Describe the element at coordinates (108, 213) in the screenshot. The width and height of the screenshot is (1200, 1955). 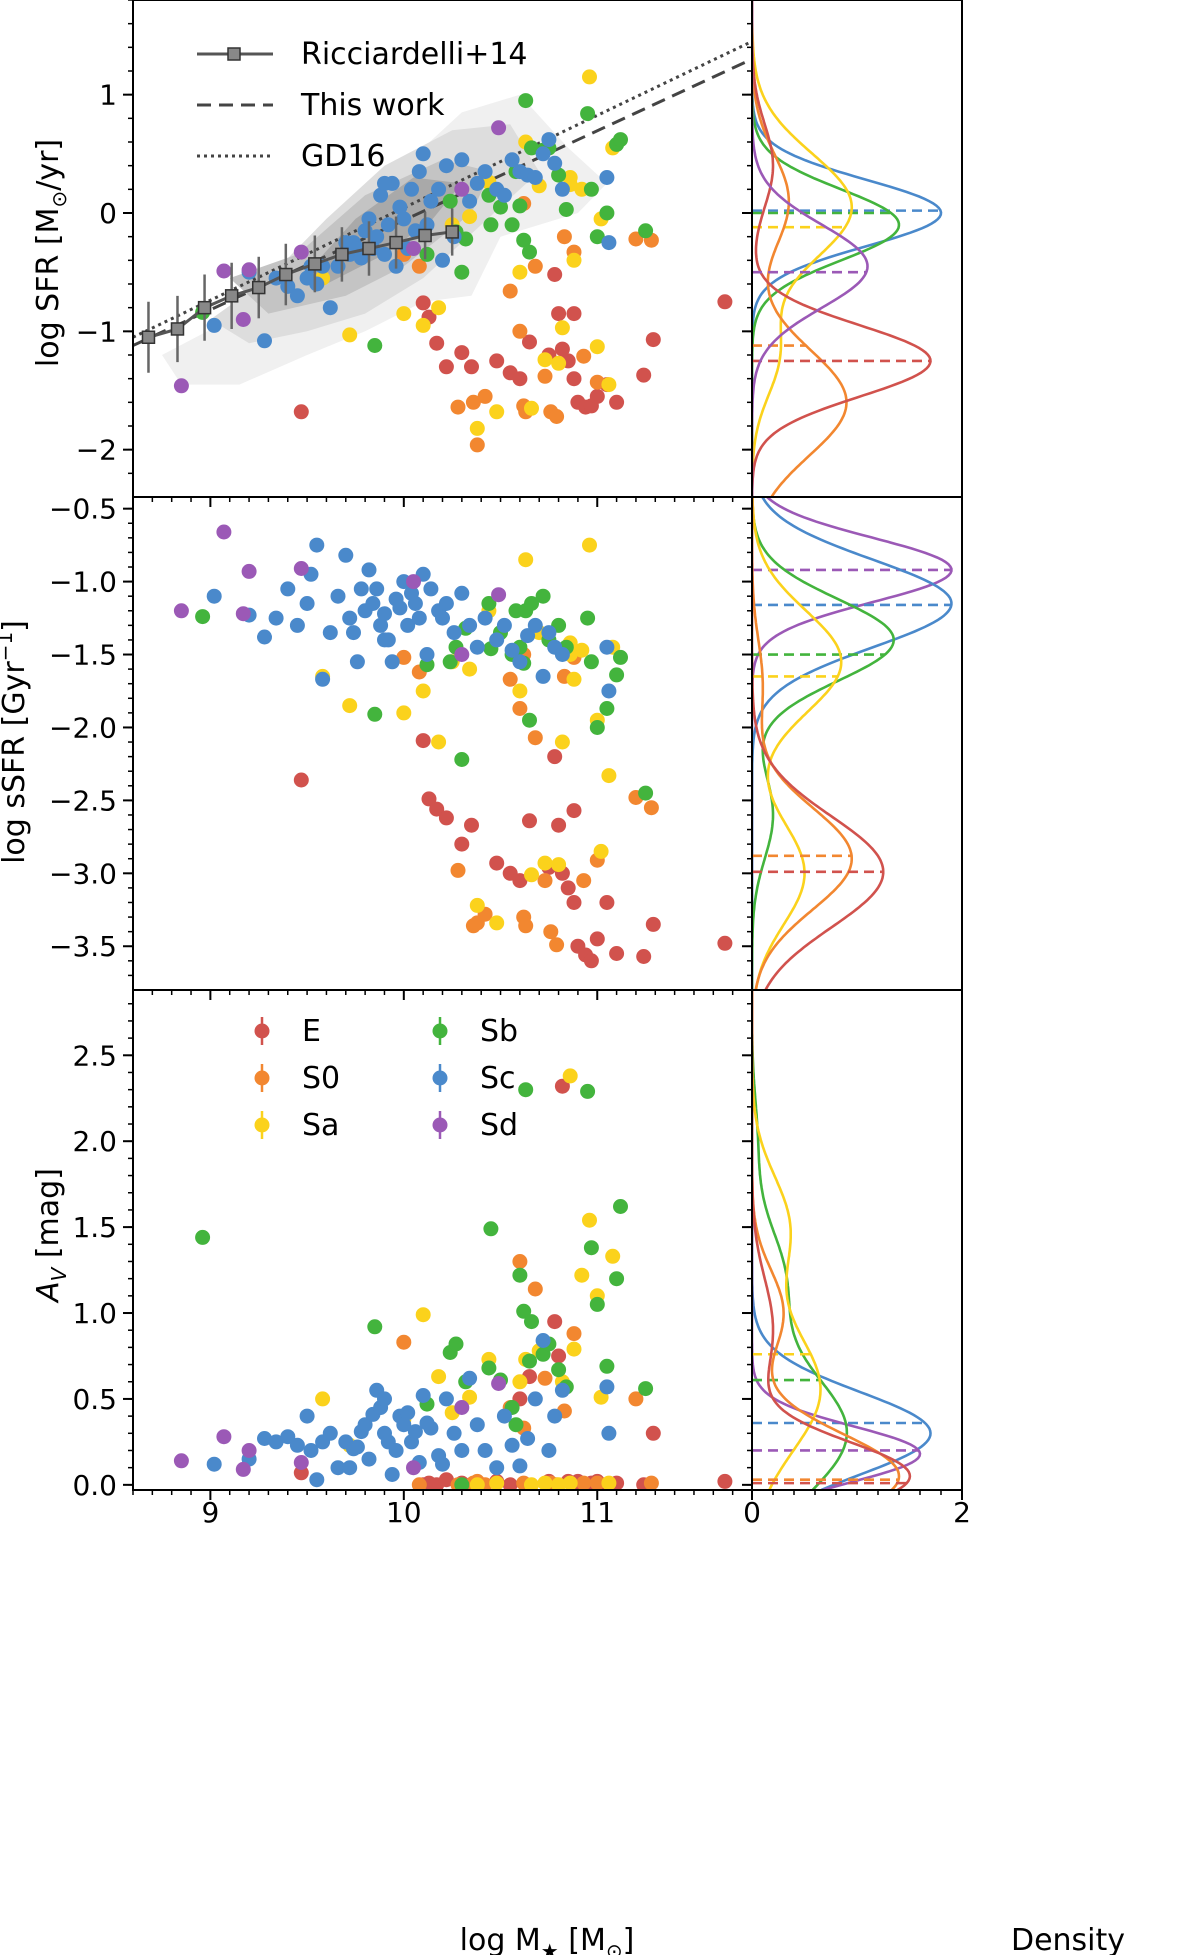
I see `y-tick-label: 0` at that location.